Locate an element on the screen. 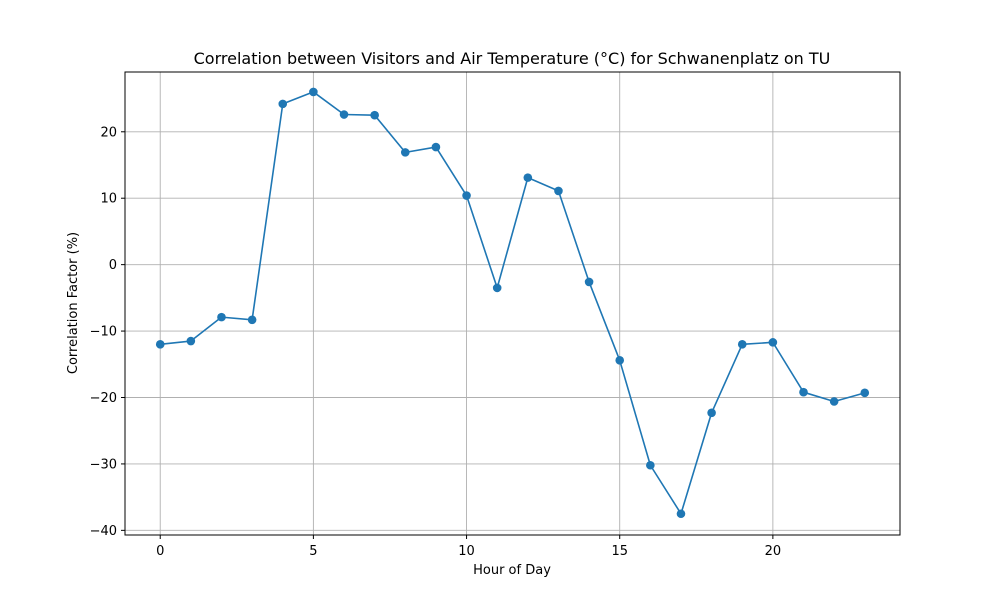 Image resolution: width=1000 pixels, height=600 pixels. x-tick-label: 0 is located at coordinates (160, 551).